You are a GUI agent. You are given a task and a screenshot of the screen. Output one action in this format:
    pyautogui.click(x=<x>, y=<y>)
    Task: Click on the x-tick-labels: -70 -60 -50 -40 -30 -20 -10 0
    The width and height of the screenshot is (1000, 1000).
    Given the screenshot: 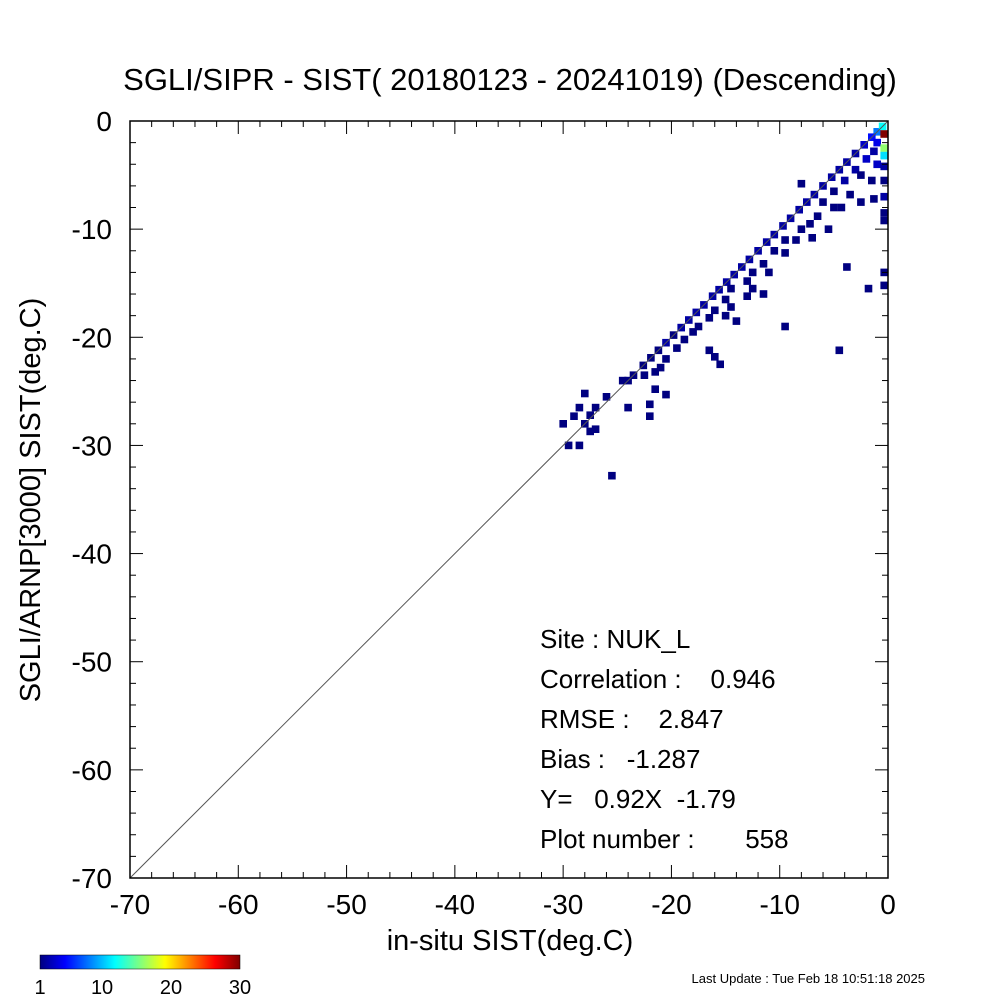 What is the action you would take?
    pyautogui.click(x=503, y=904)
    